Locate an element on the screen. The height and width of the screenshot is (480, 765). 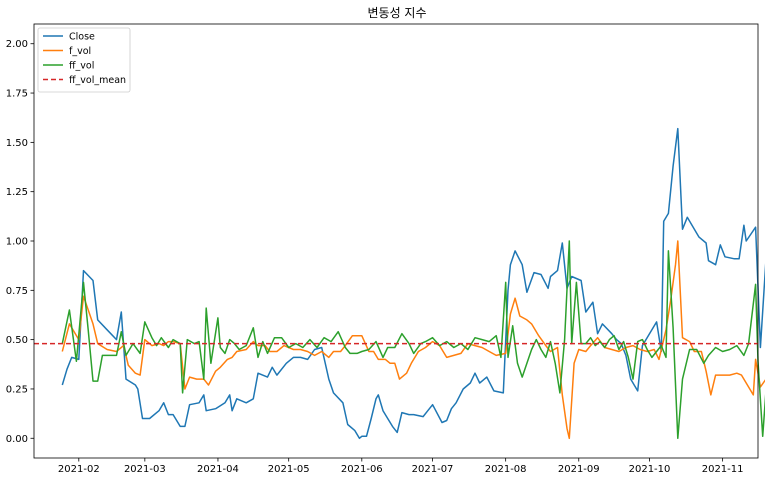
y-tick-label: 2.00 is located at coordinates (17, 44).